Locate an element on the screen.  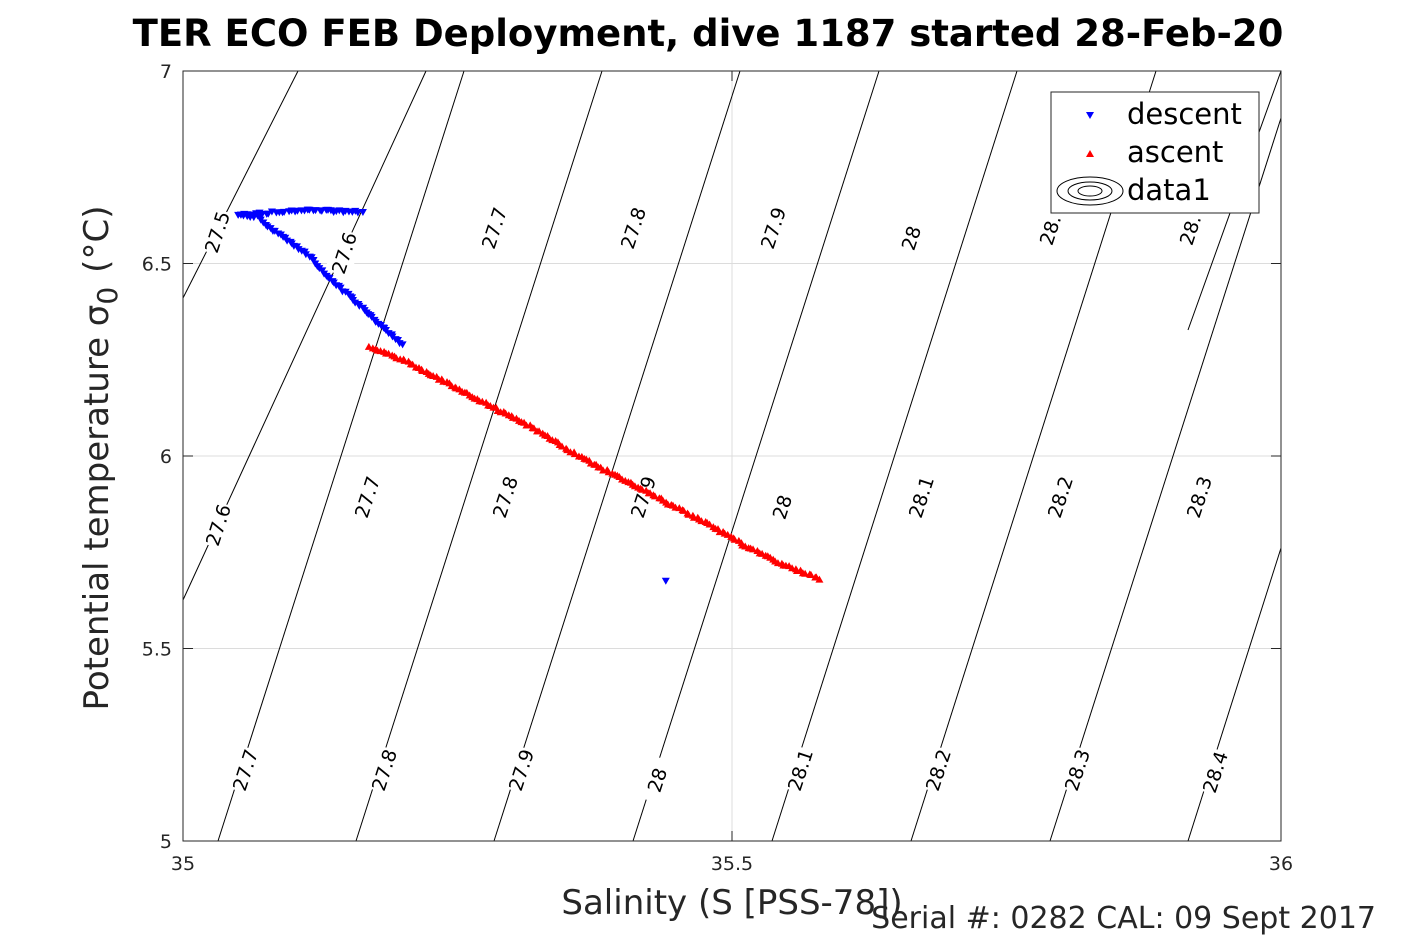
y-axis-label: Potential temperature σ0 (°C) is located at coordinates (100, 458).